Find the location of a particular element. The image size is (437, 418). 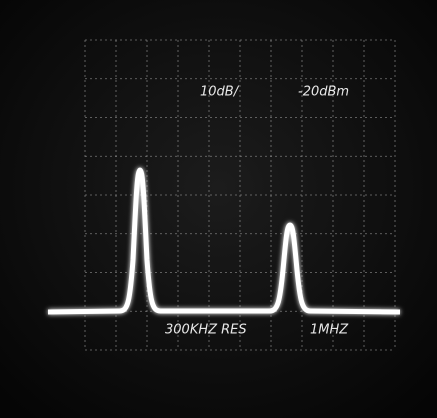

span-label: 1MHZ is located at coordinates (329, 330).